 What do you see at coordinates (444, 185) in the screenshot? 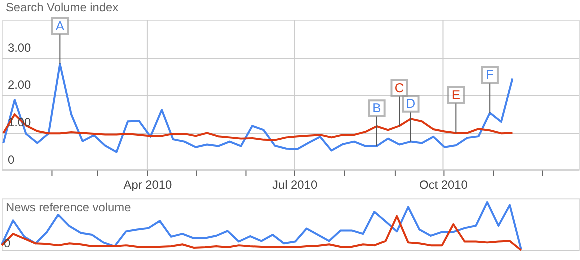
I see `x-tick-label: Oct 2010` at bounding box center [444, 185].